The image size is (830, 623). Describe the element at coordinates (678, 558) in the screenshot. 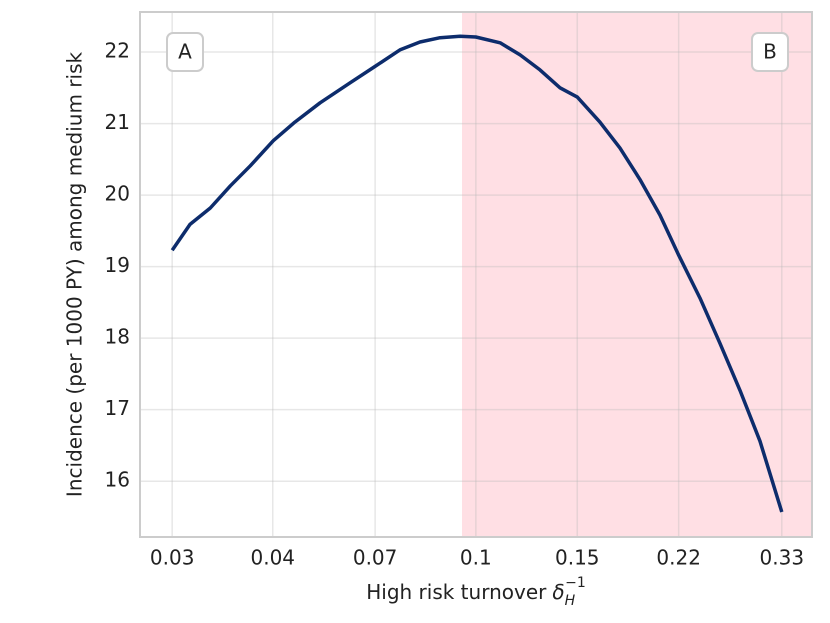

I see `x-tick-label: 0.22` at that location.